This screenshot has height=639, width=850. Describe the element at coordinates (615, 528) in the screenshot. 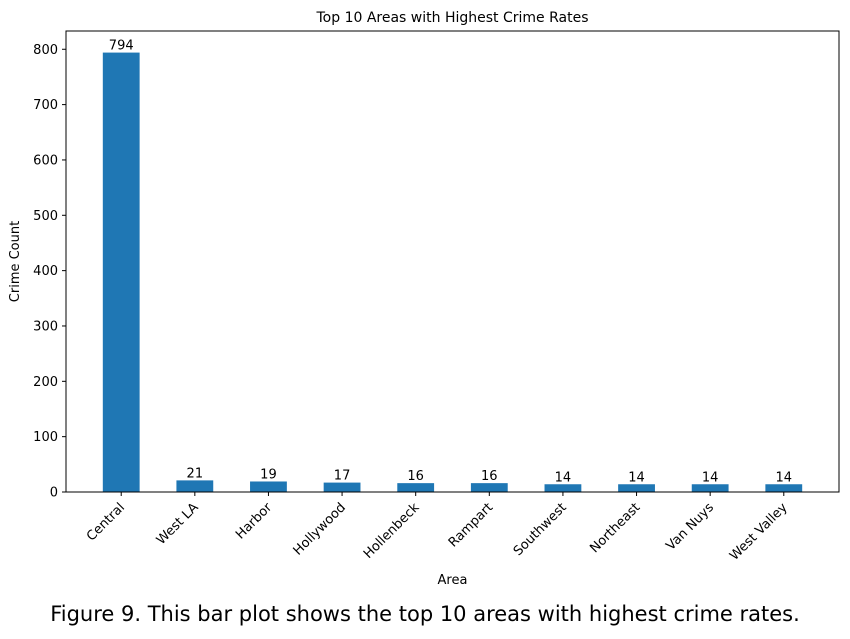

I see `x-tick-label: Northeast` at that location.